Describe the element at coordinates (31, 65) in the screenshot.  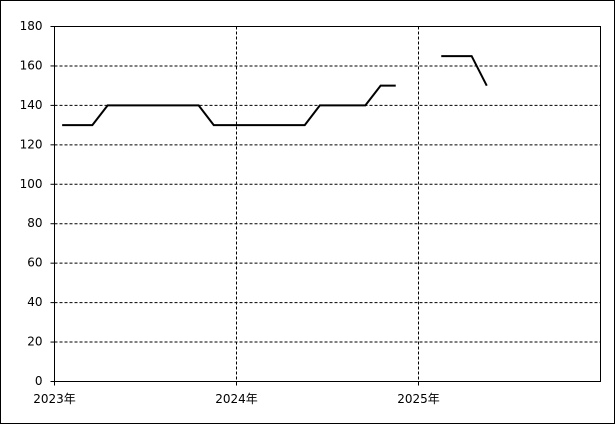
I see `y-tick-label: 160` at that location.